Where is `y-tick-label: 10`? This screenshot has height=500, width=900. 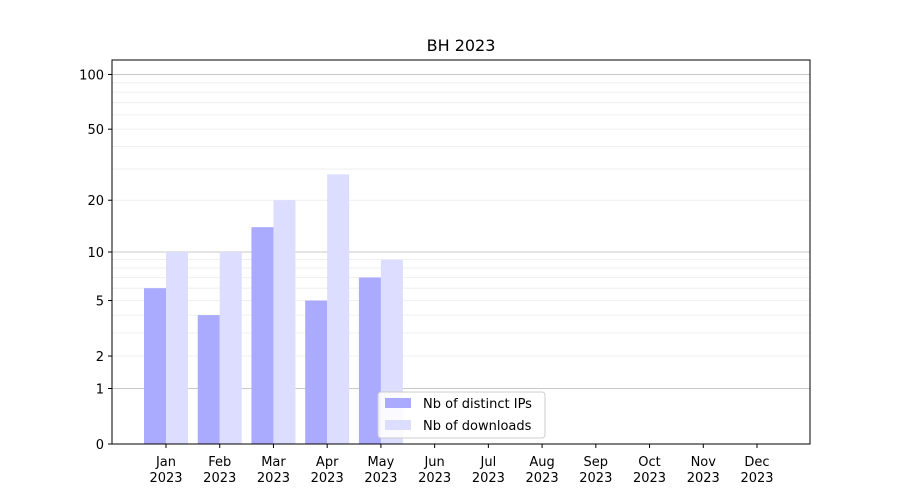
y-tick-label: 10 is located at coordinates (95, 253).